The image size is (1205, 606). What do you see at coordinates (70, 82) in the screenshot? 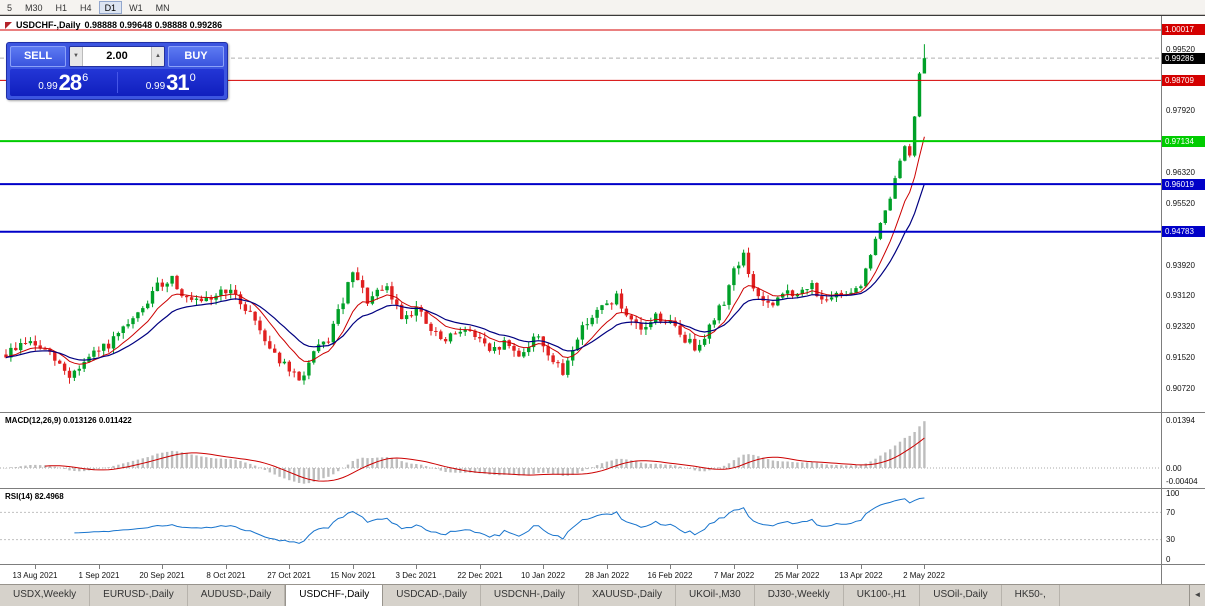
I see `sell-price-big: 28` at bounding box center [70, 82].